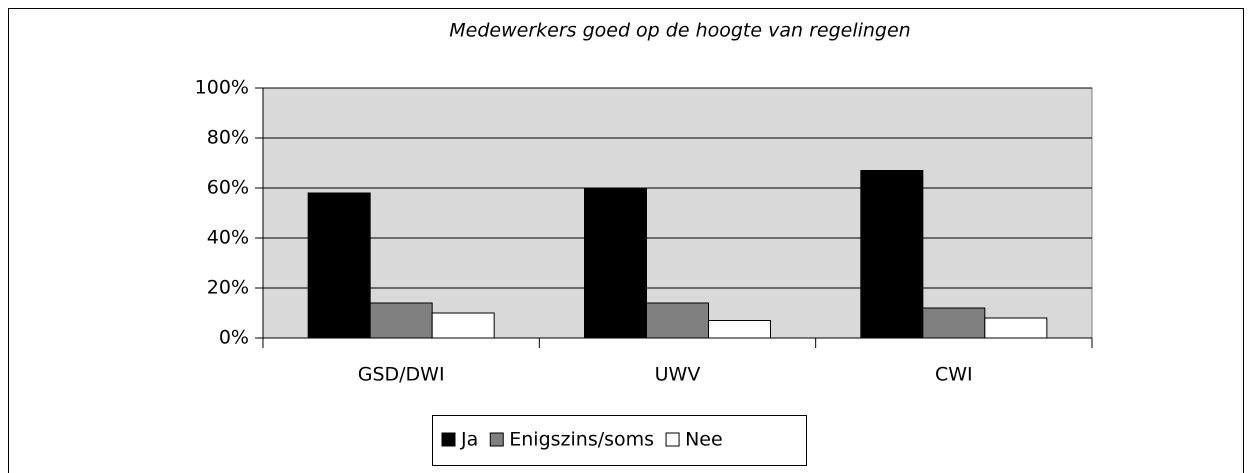 This screenshot has width=1252, height=473. I want to click on y-tick-label: 20%, so click(228, 288).